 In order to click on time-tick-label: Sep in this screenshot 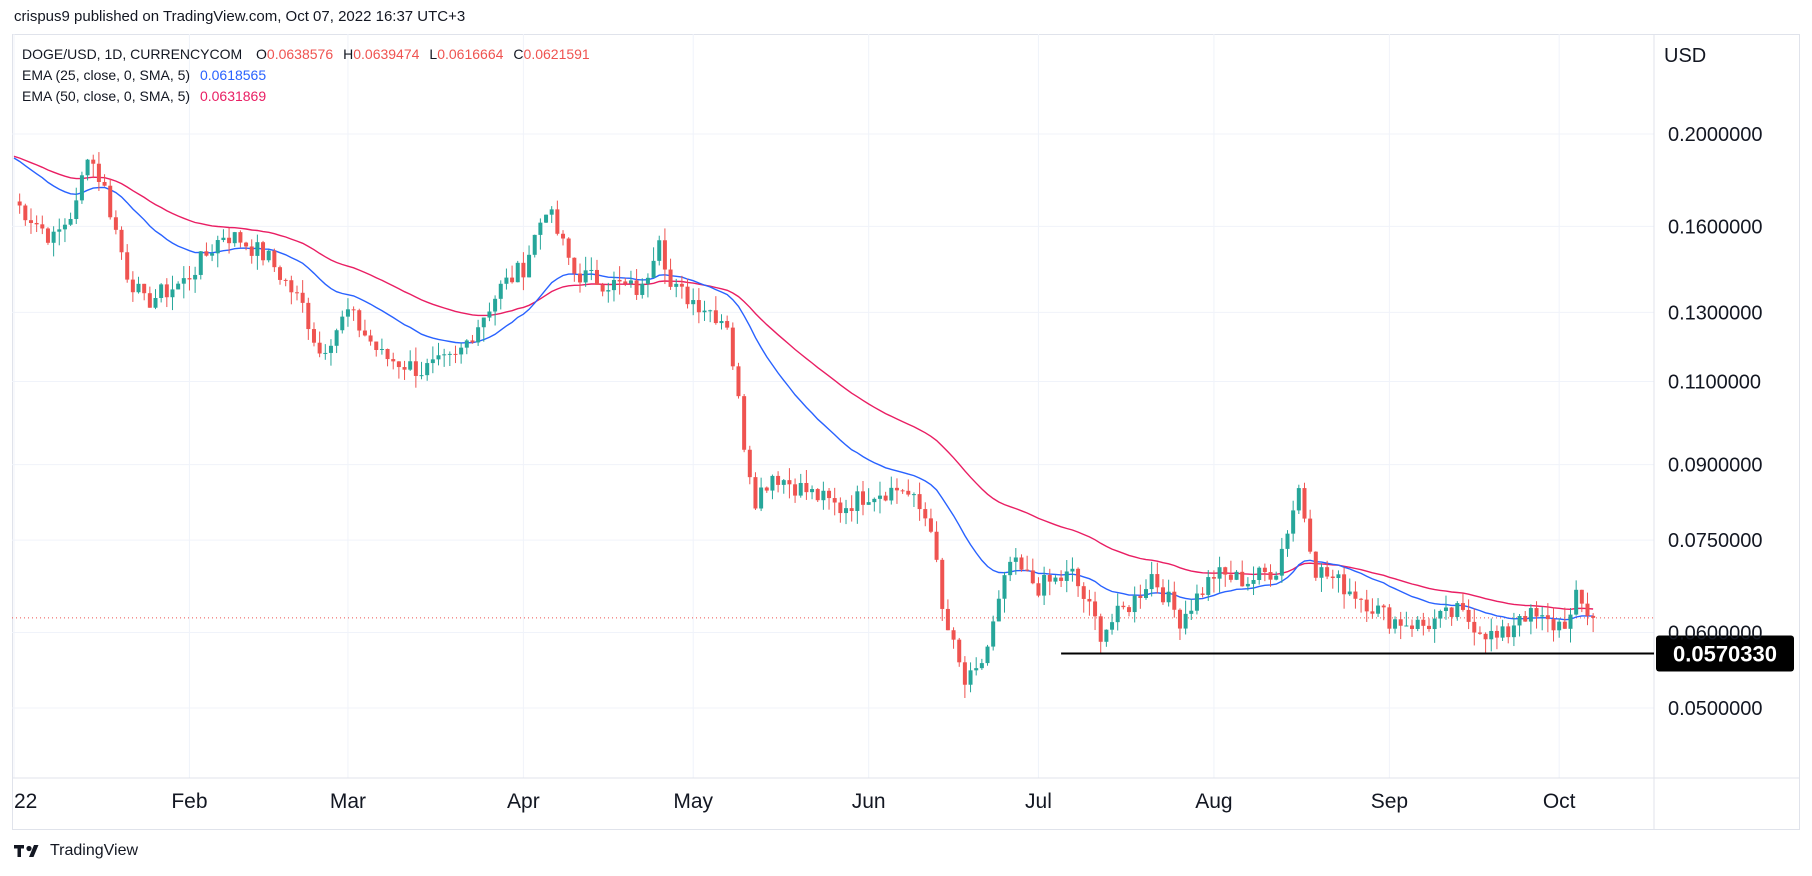, I will do `click(1389, 801)`.